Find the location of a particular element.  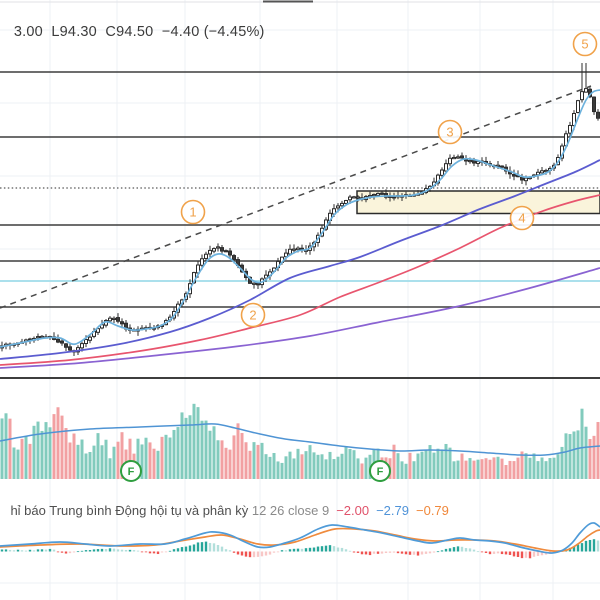

macd-value-macd: −2.00 is located at coordinates (353, 510).